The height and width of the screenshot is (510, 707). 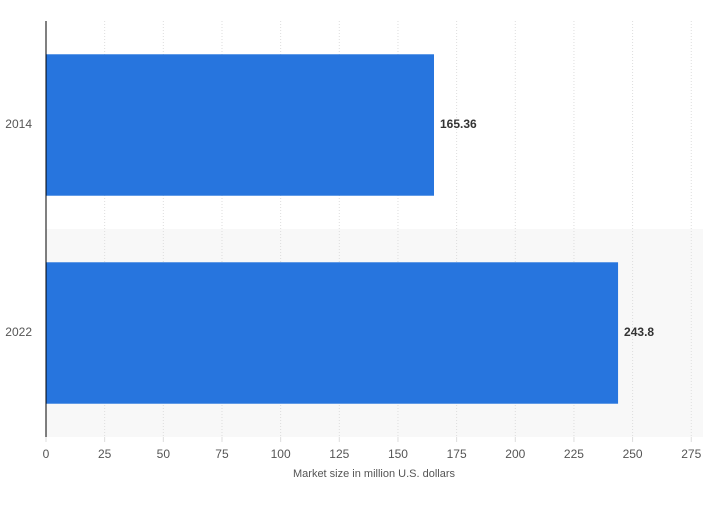 What do you see at coordinates (398, 454) in the screenshot?
I see `x-tick-label: 150` at bounding box center [398, 454].